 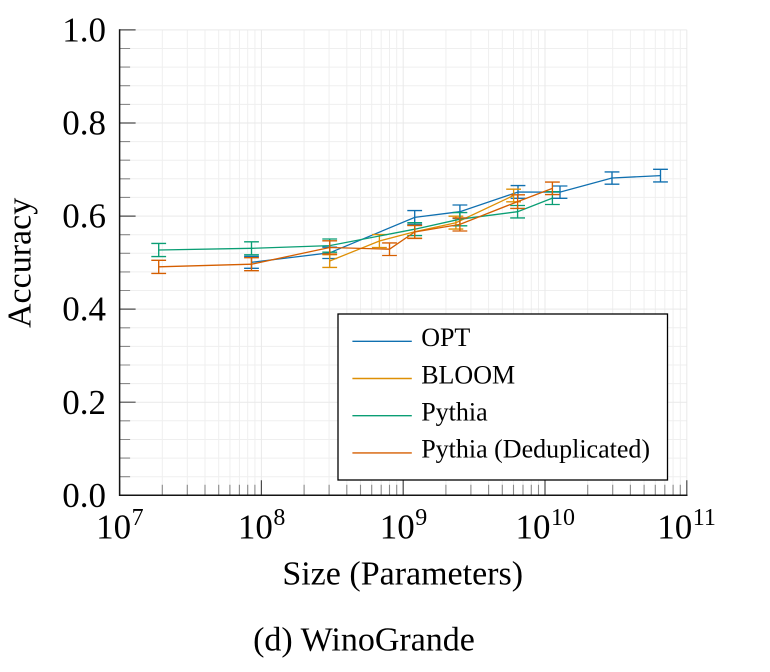 What do you see at coordinates (84, 402) in the screenshot?
I see `svg-text: 0.2` at bounding box center [84, 402].